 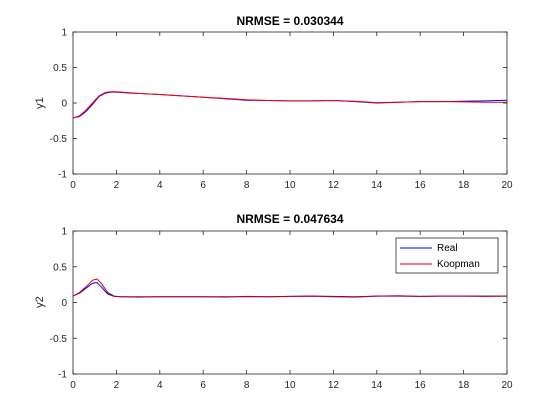 I want to click on plot-y1-x-tick-label: 12, so click(x=334, y=185).